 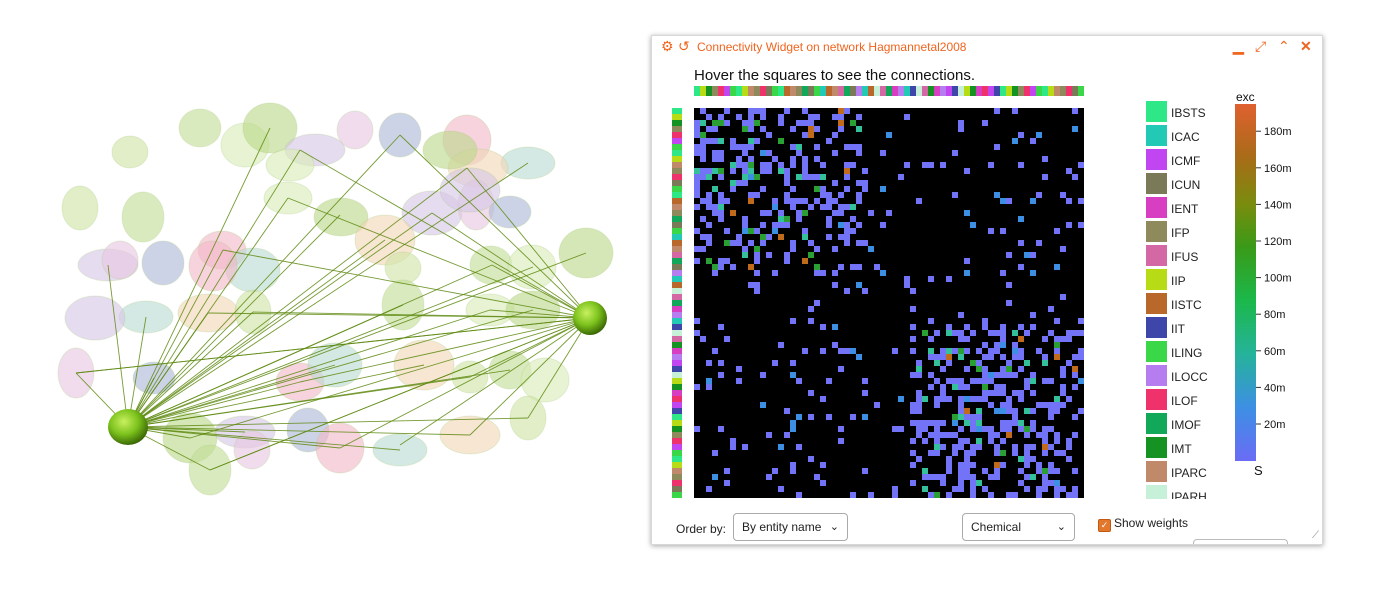 What do you see at coordinates (1179, 352) in the screenshot?
I see `legend-item: ILING` at bounding box center [1179, 352].